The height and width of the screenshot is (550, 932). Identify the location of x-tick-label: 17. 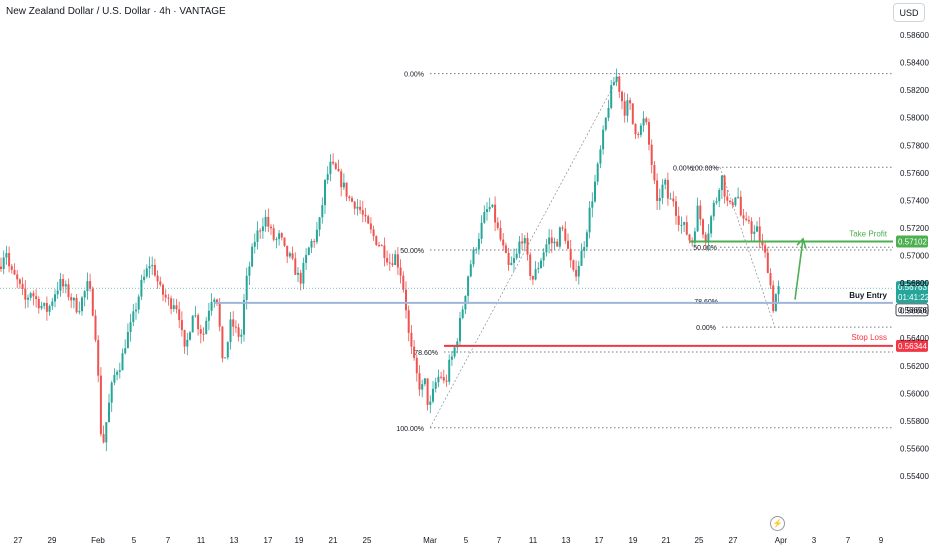
(268, 540).